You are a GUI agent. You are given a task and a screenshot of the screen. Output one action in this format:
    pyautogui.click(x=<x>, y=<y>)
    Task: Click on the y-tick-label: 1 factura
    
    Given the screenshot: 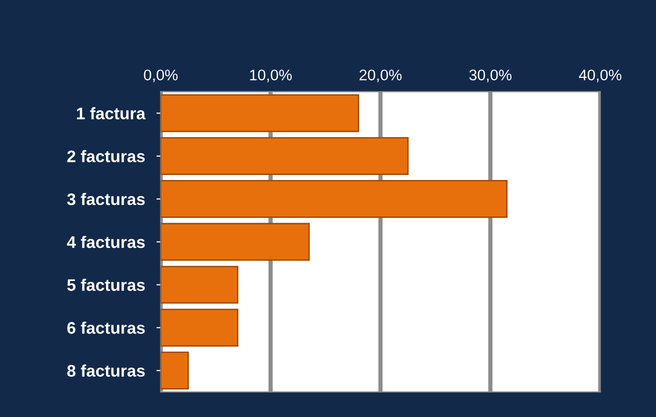 What is the action you would take?
    pyautogui.click(x=111, y=113)
    